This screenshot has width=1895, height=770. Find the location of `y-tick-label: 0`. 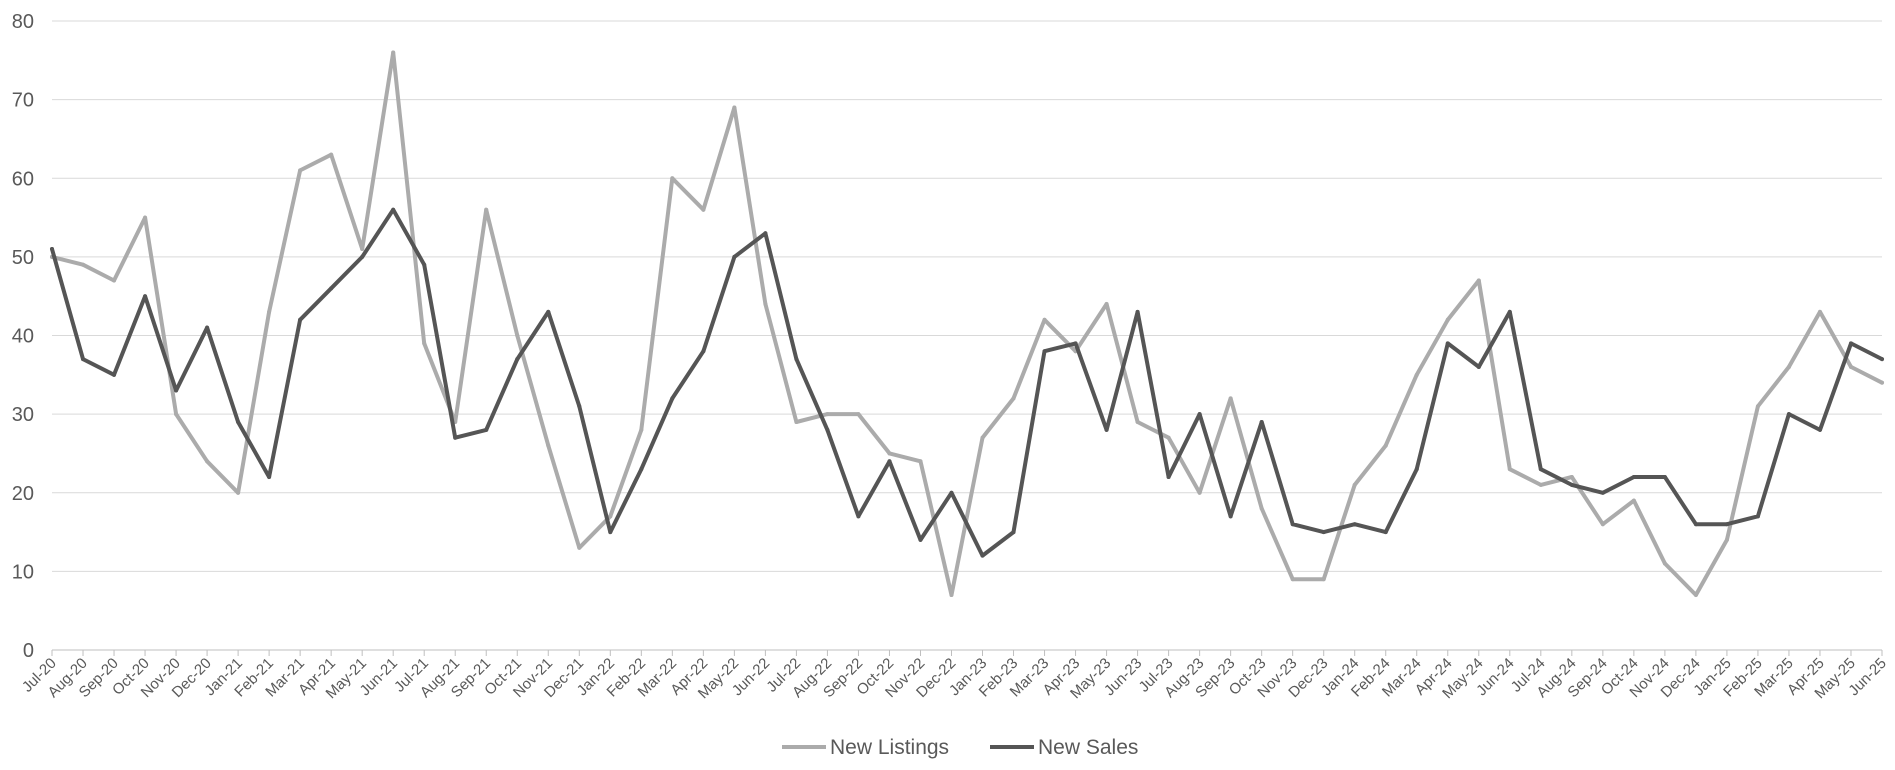

y-tick-label: 0 is located at coordinates (28, 651).